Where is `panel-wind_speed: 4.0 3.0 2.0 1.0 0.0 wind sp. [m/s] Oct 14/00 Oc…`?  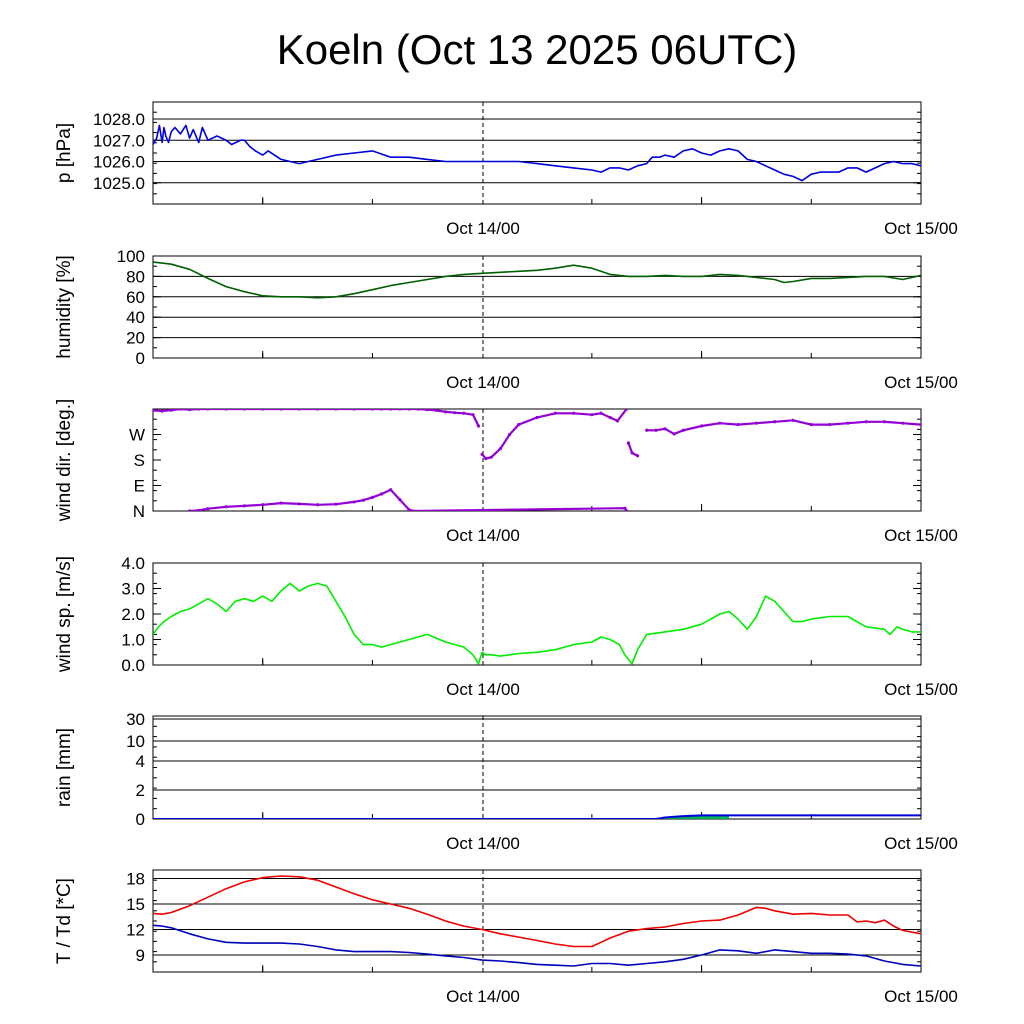 panel-wind_speed: 4.0 3.0 2.0 1.0 0.0 wind sp. [m/s] Oct 14/00 Oc… is located at coordinates (506, 626).